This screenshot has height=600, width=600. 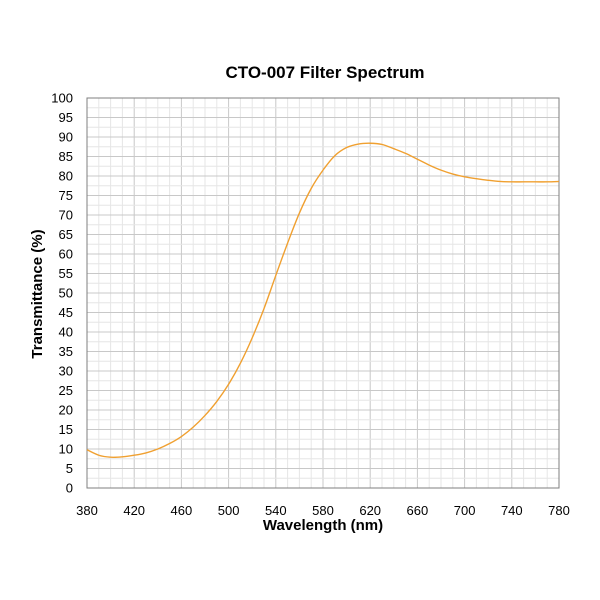 What do you see at coordinates (66, 156) in the screenshot?
I see `y-tick-label: 85` at bounding box center [66, 156].